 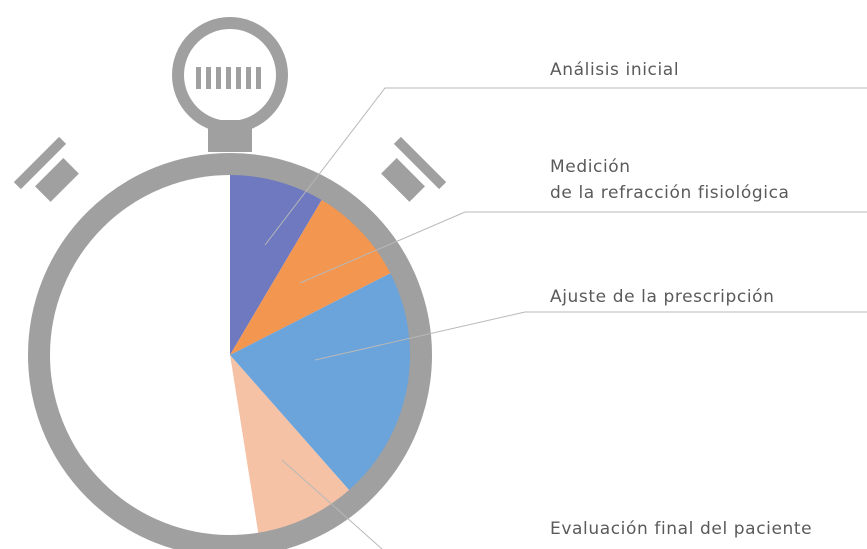 I want to click on segment-label: Ajuste de la prescripción, so click(x=662, y=297).